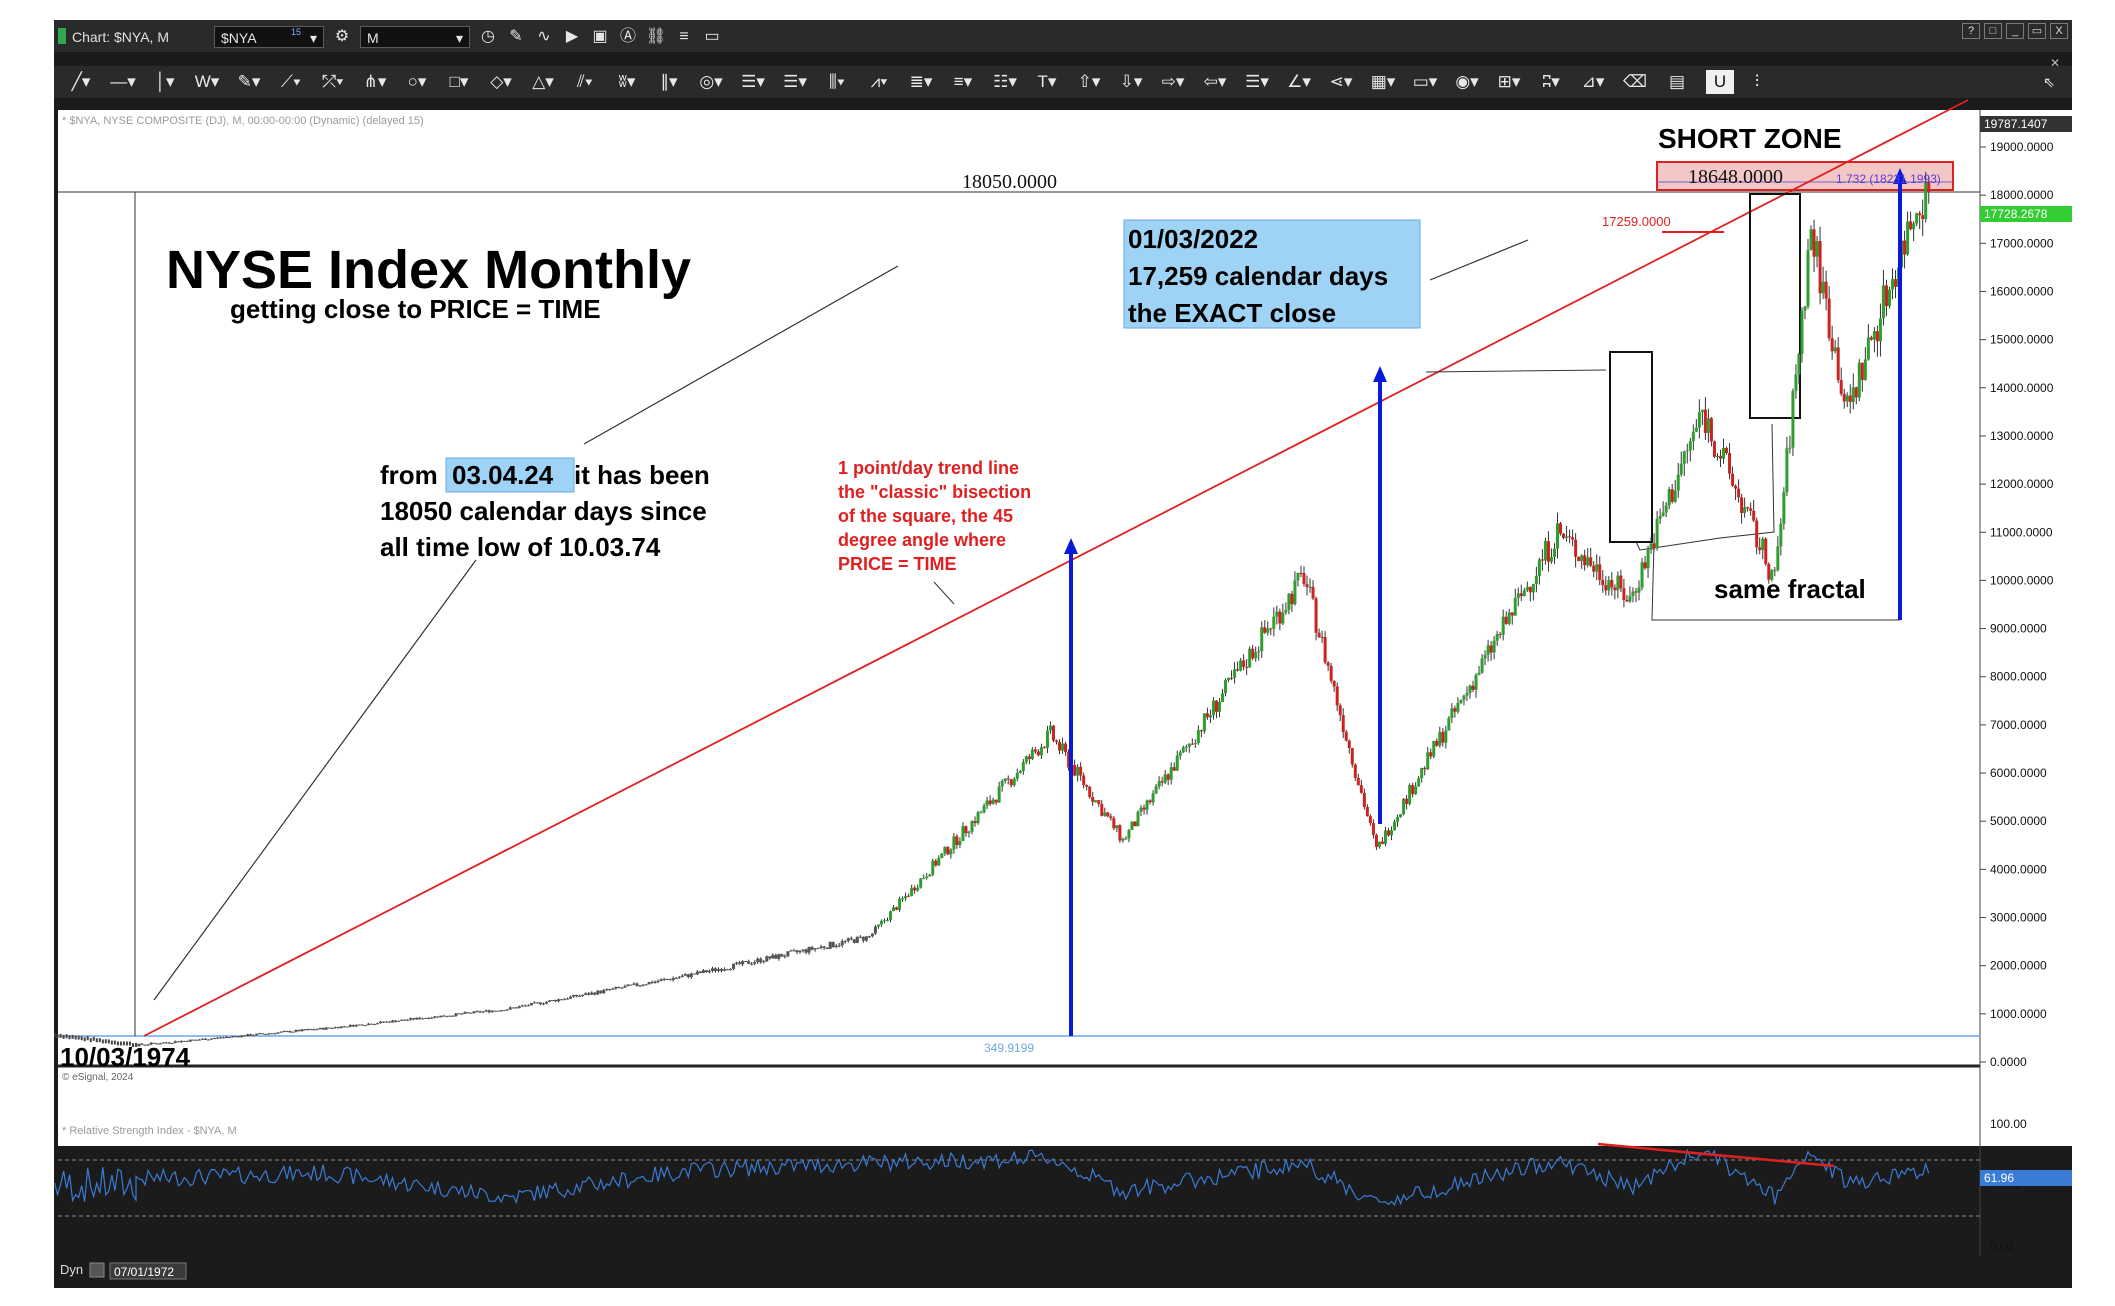 This screenshot has height=1306, width=2115. I want to click on short-zone-box, so click(1805, 176).